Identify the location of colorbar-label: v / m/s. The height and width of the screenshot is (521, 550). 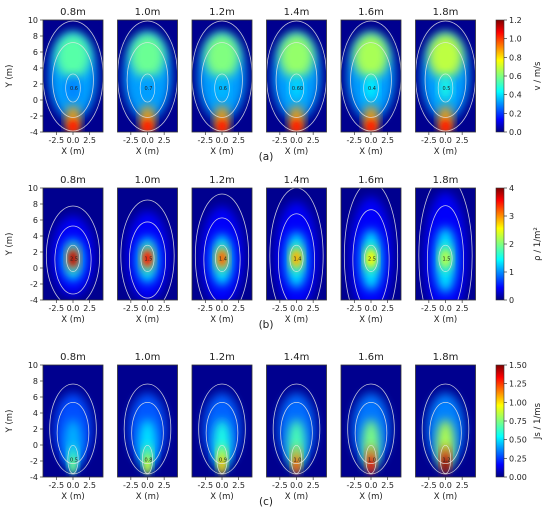
(538, 75).